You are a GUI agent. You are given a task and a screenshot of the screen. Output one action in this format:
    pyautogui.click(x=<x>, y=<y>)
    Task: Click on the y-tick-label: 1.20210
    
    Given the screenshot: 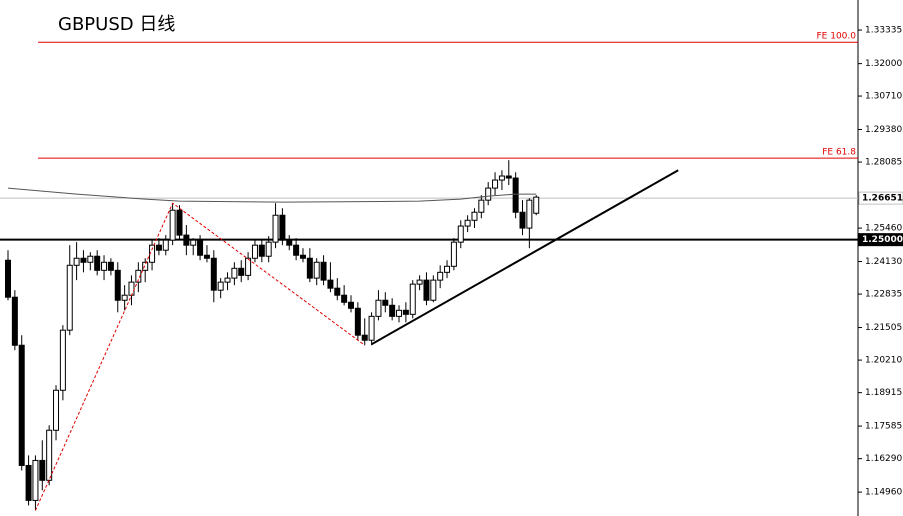 What is the action you would take?
    pyautogui.click(x=883, y=361)
    